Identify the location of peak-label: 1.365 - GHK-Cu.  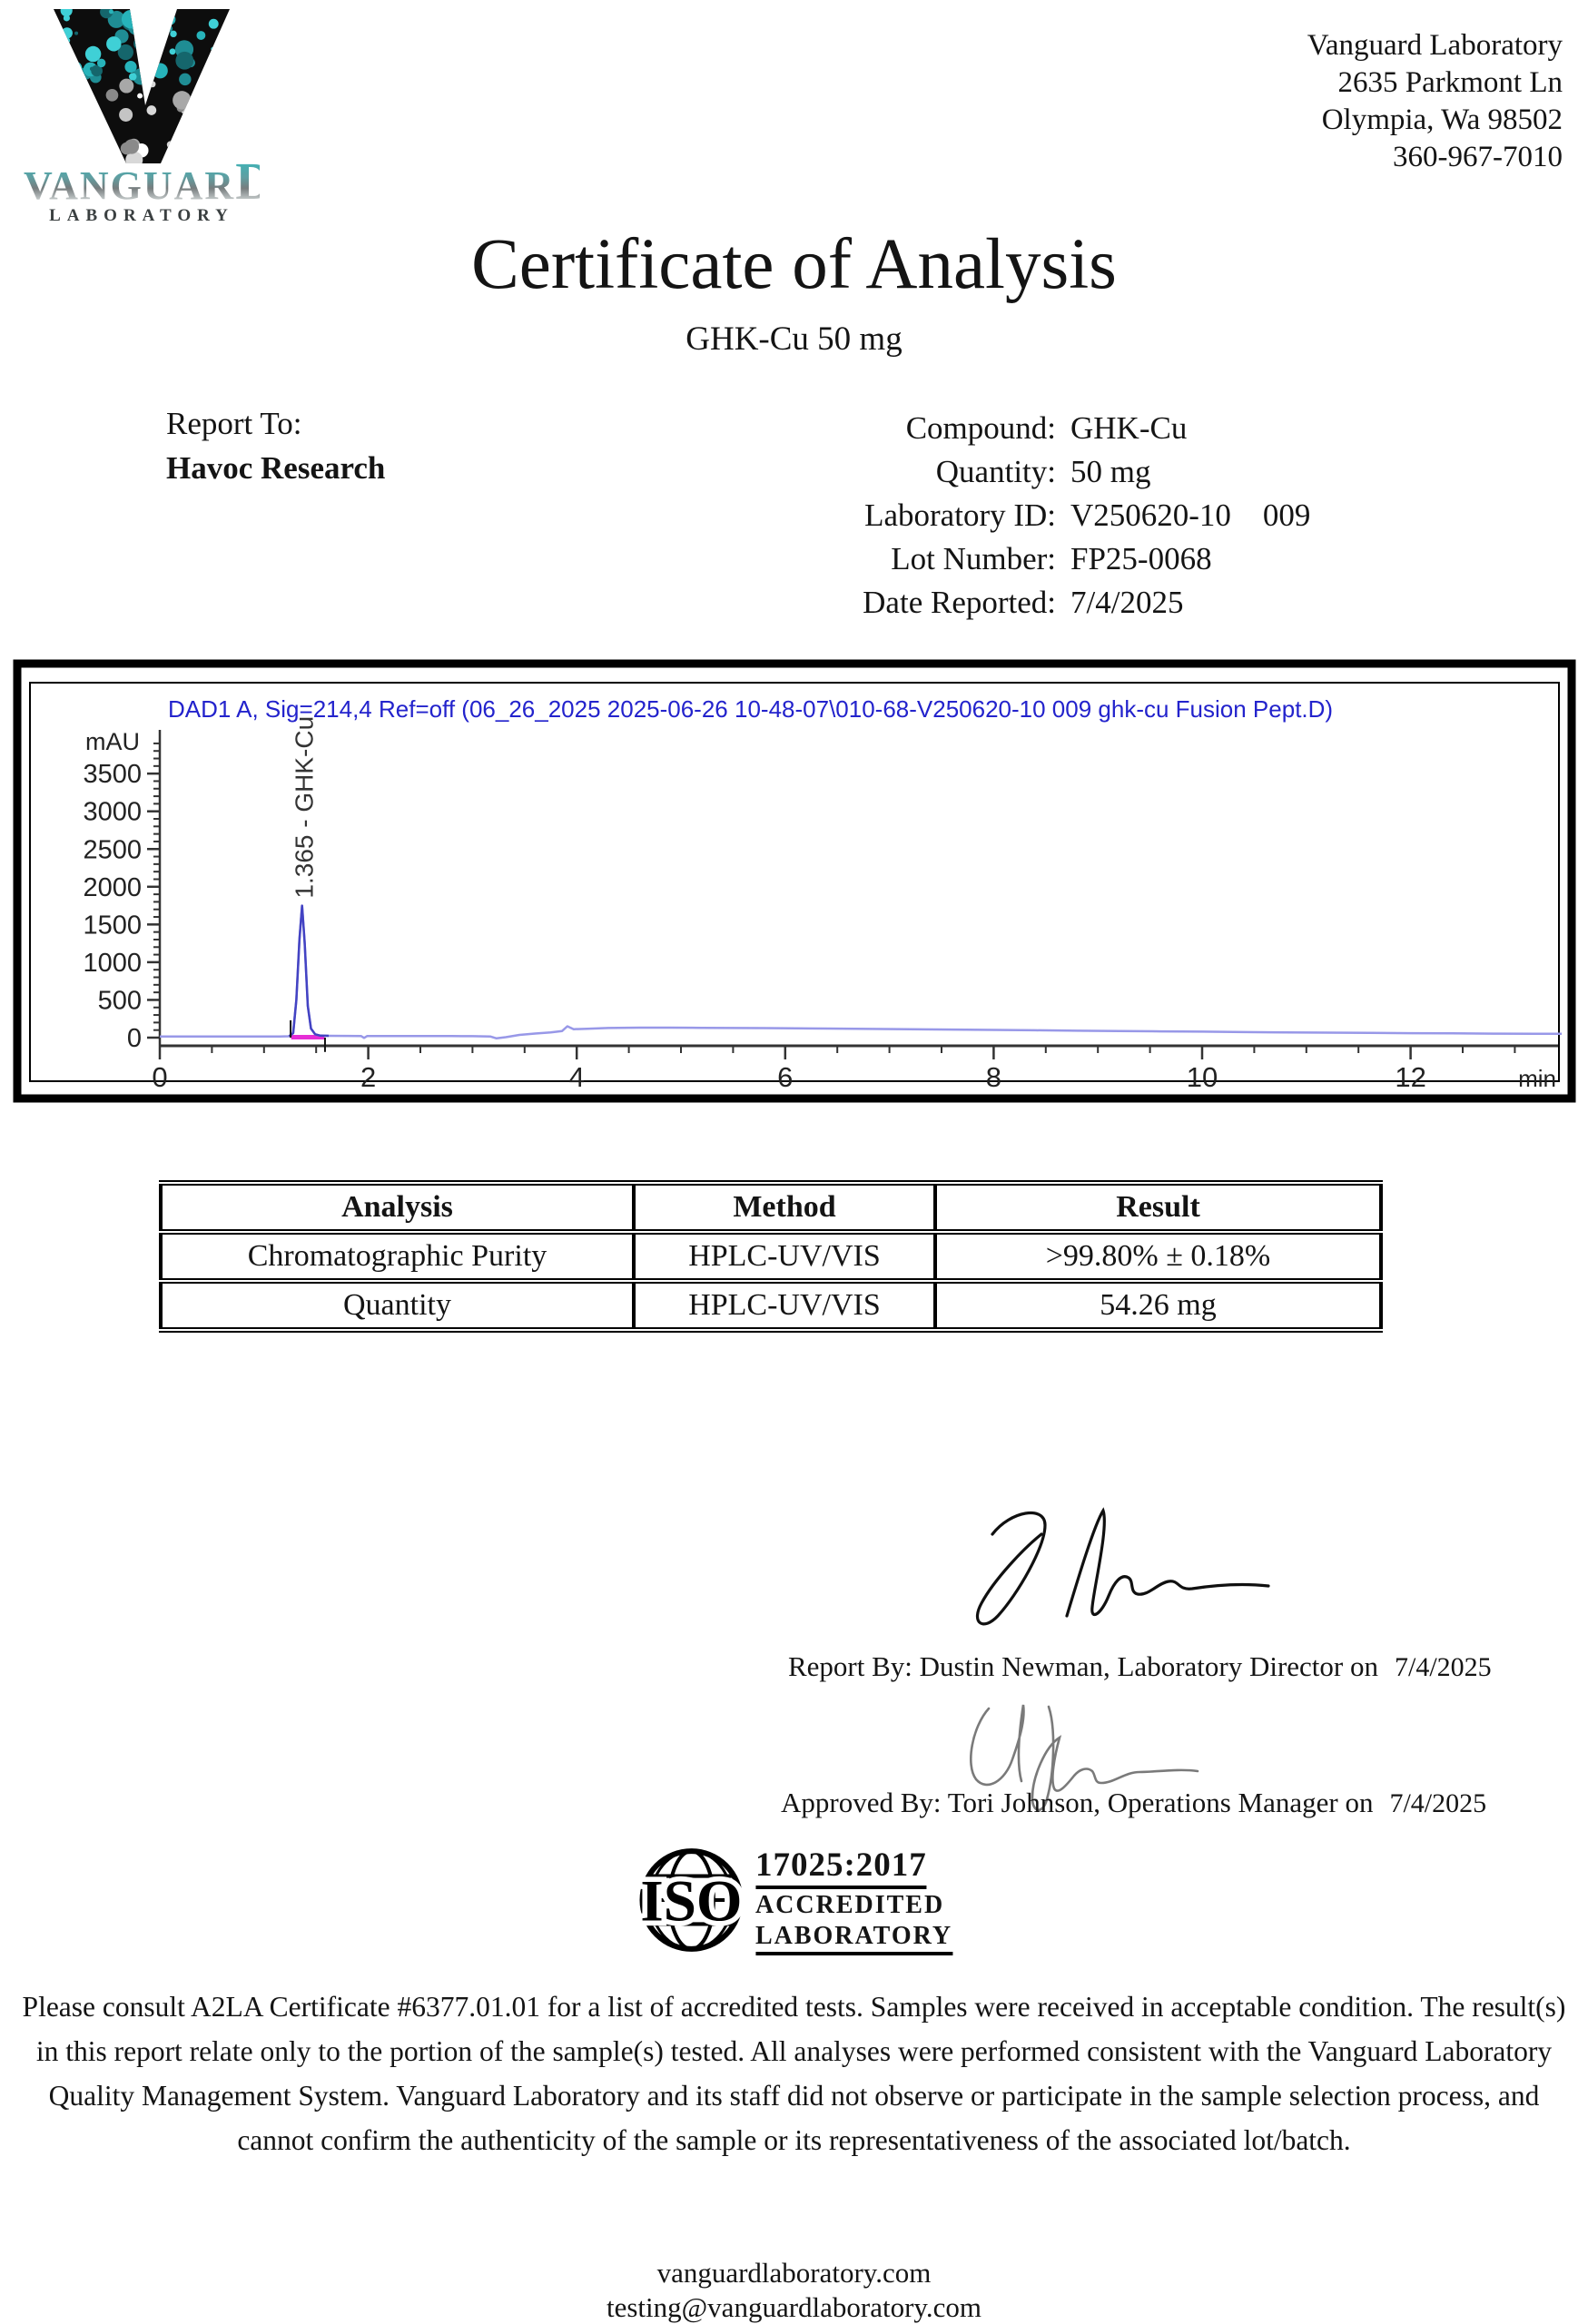
(305, 807).